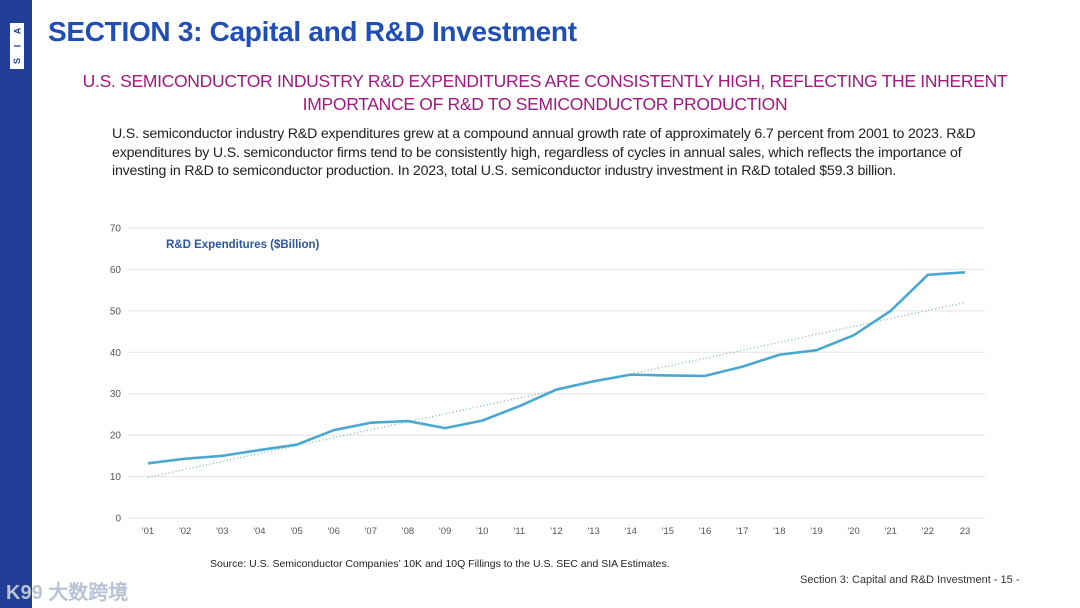 This screenshot has height=608, width=1080. Describe the element at coordinates (17, 46) in the screenshot. I see `sia-logo: A I S` at that location.